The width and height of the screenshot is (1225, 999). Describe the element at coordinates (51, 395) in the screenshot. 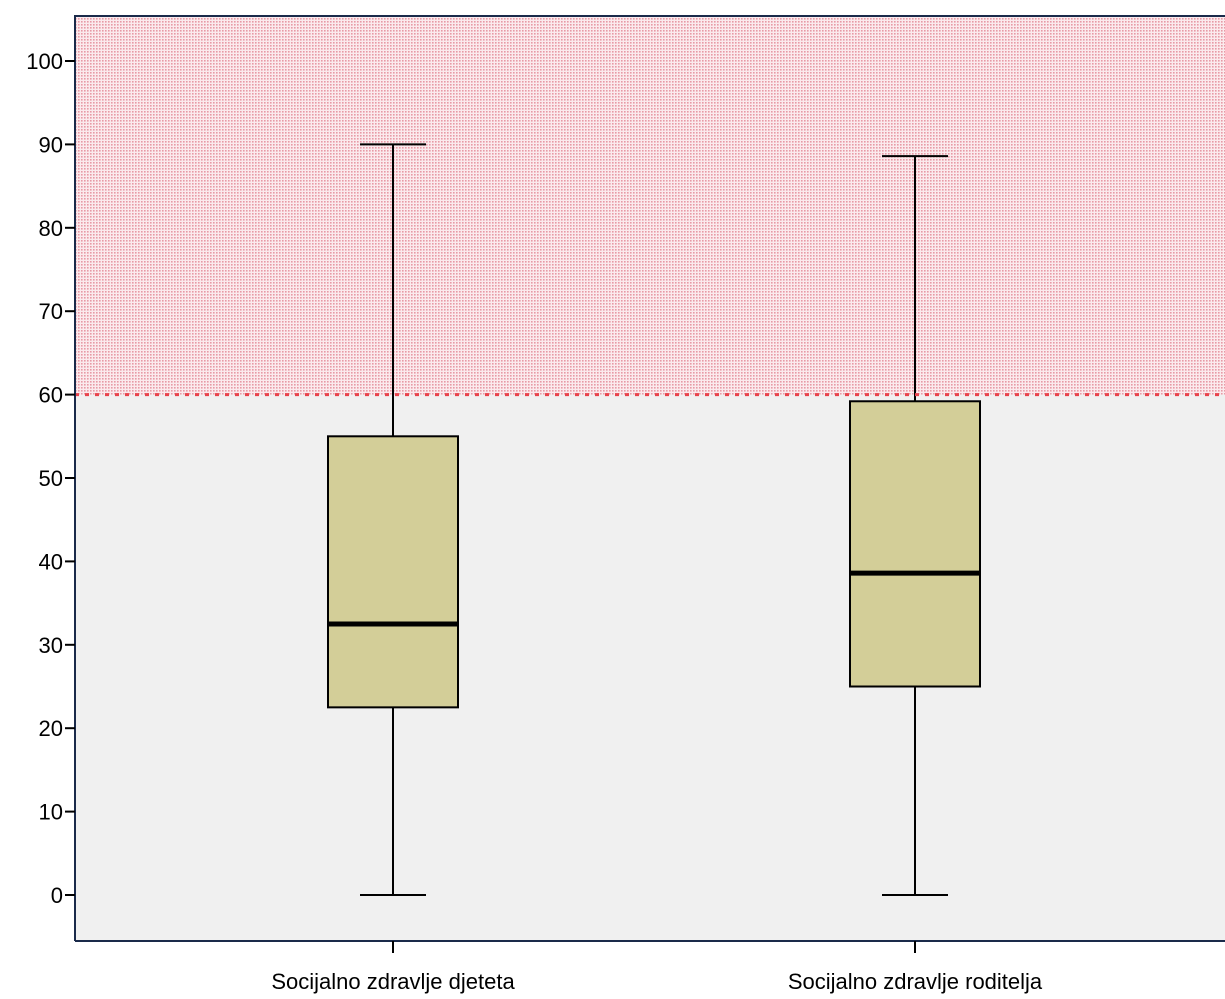

I see `y-tick-label: 60` at that location.